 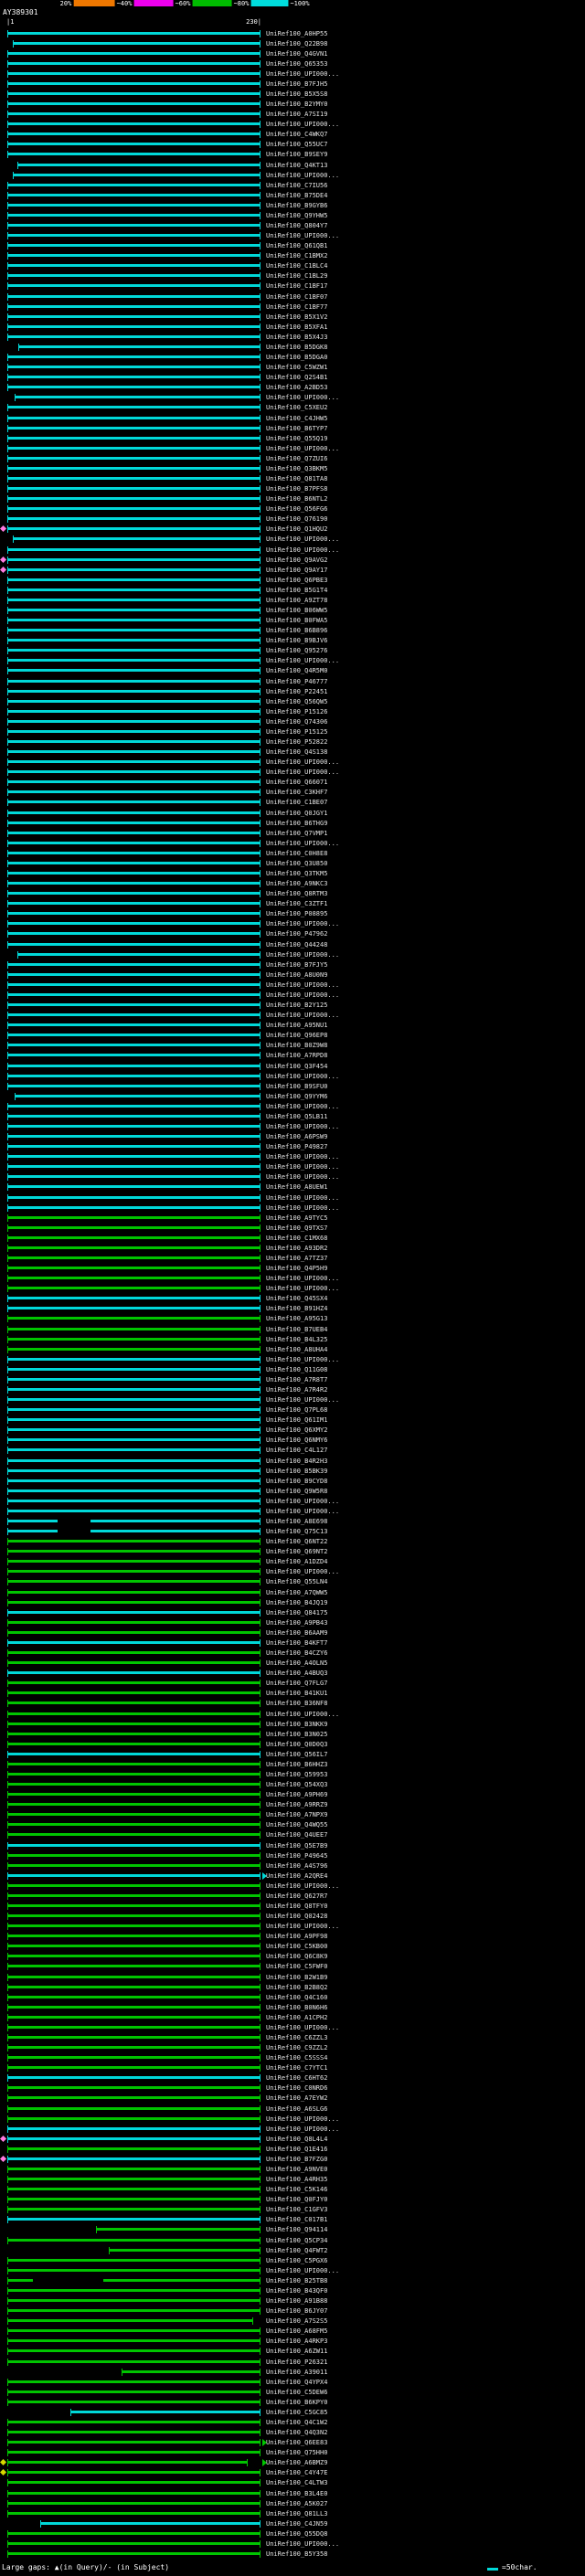 What do you see at coordinates (297, 691) in the screenshot?
I see `hit-label: UniRef100_P22451` at bounding box center [297, 691].